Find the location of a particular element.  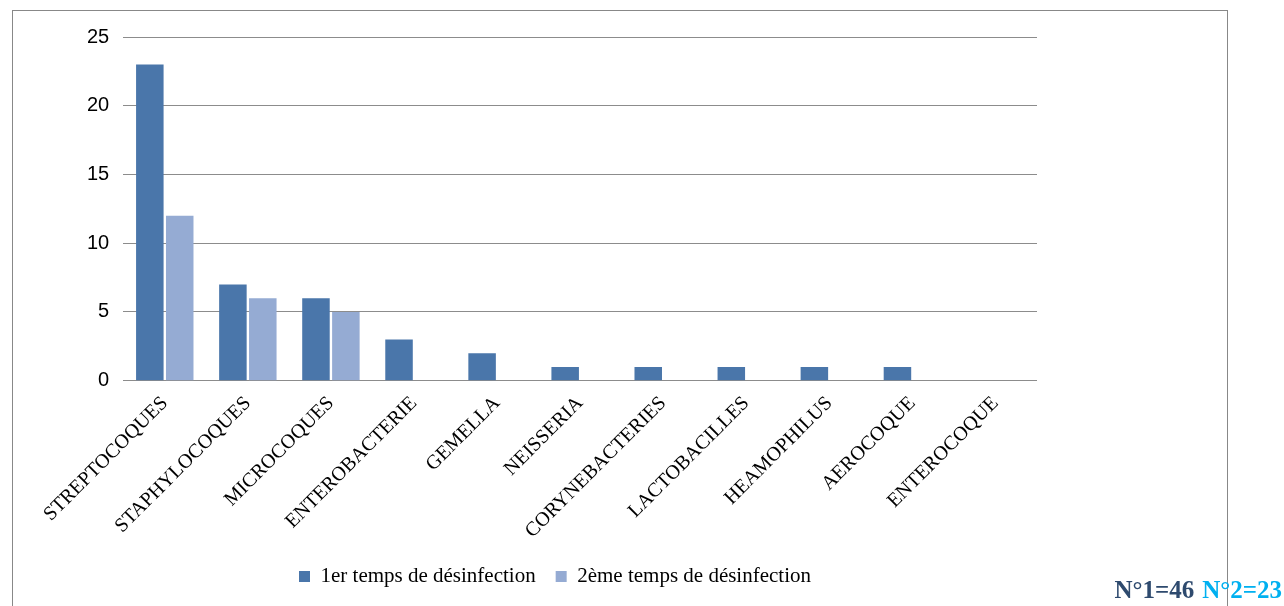

y-tick-label: 20 is located at coordinates (98, 104).